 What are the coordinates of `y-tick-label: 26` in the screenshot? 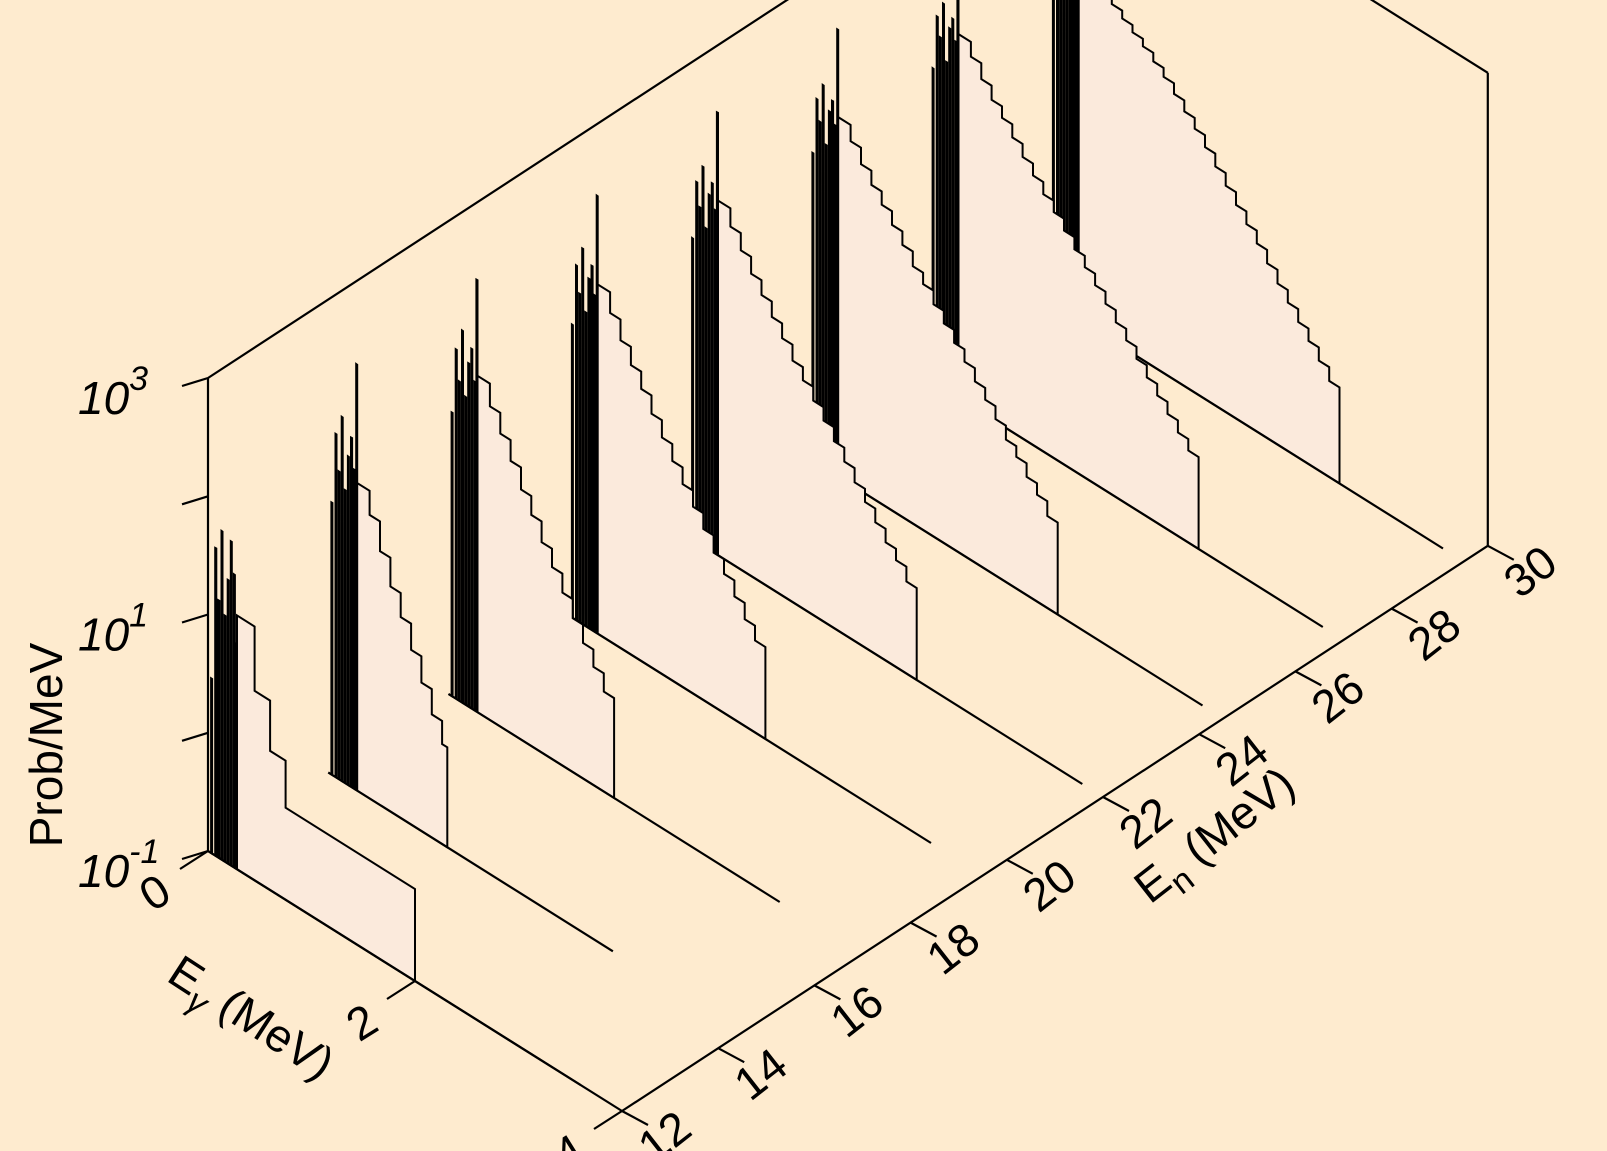 It's located at (1338, 697).